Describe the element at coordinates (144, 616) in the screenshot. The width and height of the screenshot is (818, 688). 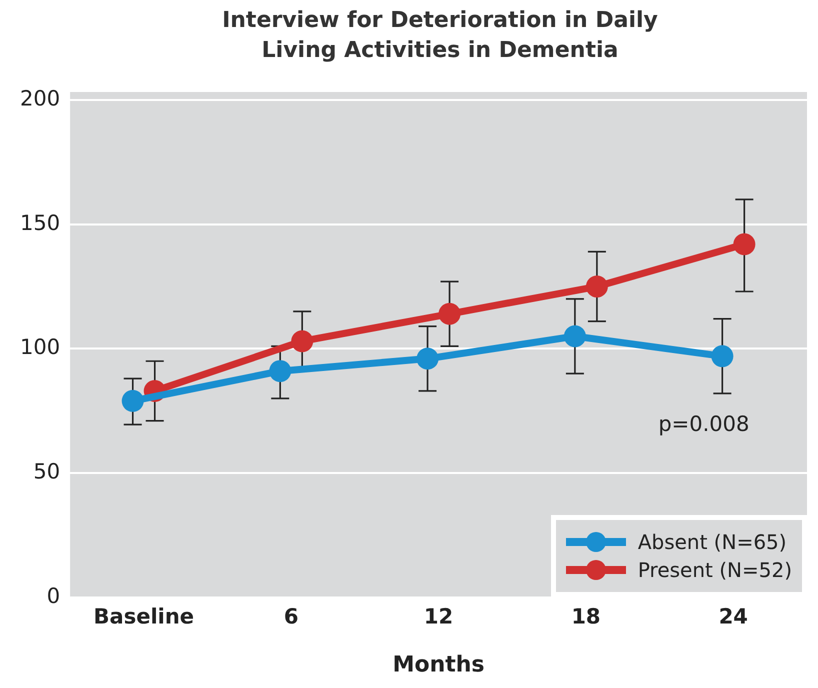
I see `x-tick-label: Baseline` at that location.